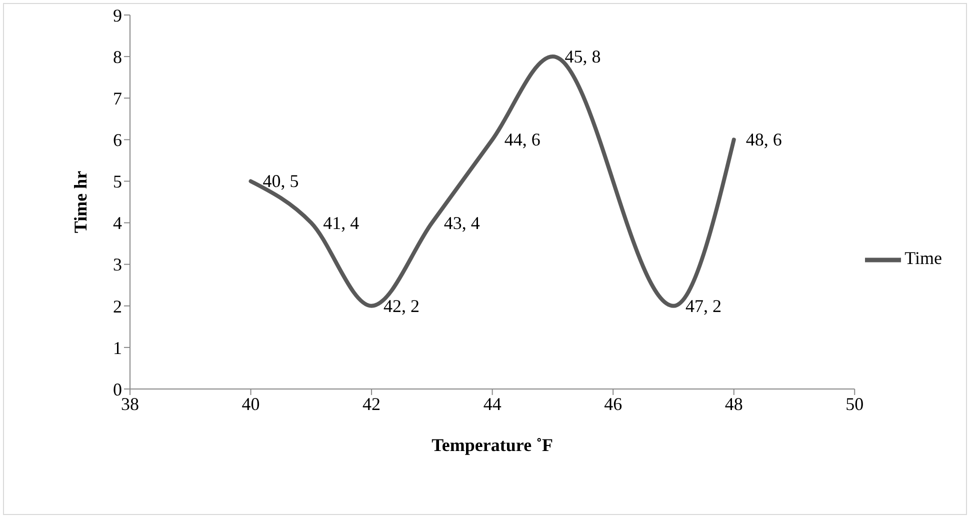 Image resolution: width=972 pixels, height=519 pixels. What do you see at coordinates (251, 404) in the screenshot?
I see `x-tick-label: 40` at bounding box center [251, 404].